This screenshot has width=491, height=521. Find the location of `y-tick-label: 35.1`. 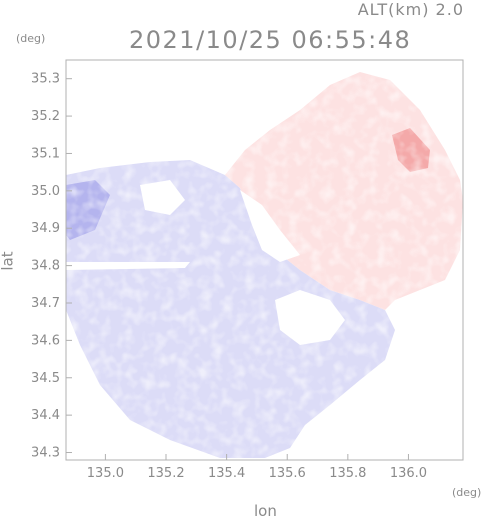

y-tick-label: 35.1 is located at coordinates (45, 153).